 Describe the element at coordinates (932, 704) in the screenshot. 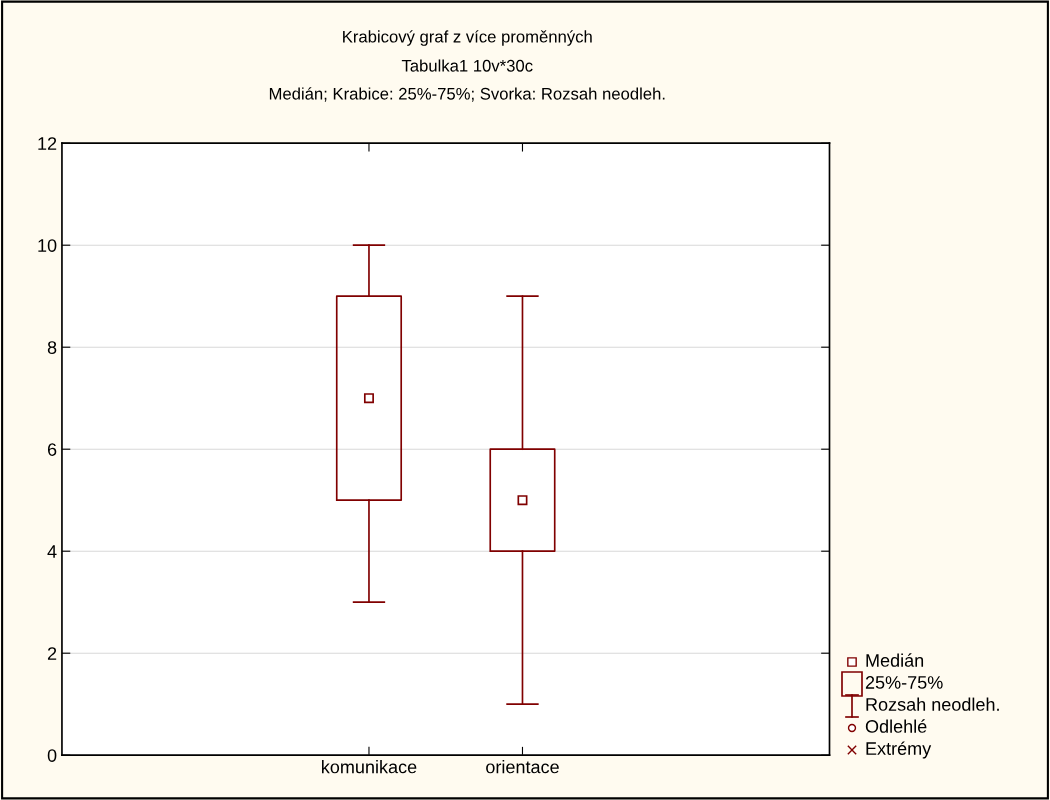

I see `text: Rozsah neodleh.` at that location.